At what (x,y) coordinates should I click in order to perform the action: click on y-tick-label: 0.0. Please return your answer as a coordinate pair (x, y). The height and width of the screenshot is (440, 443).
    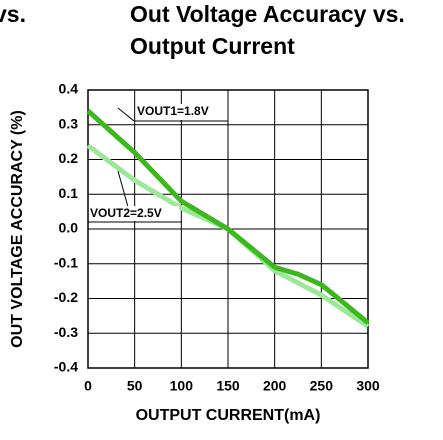
    Looking at the image, I should click on (69, 228).